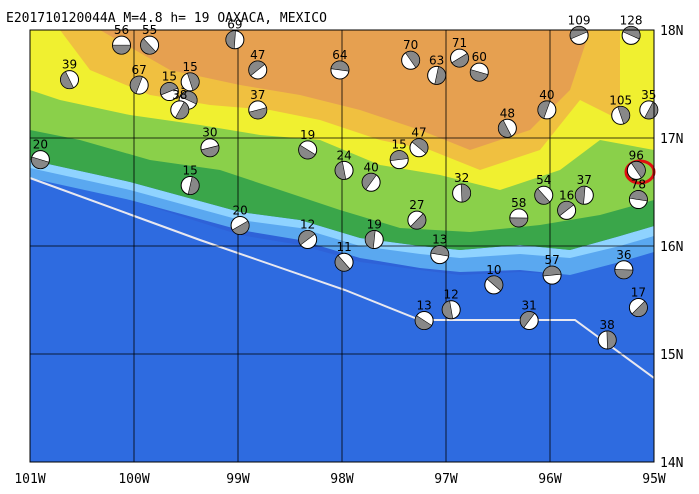 The height and width of the screenshot is (494, 699). Describe the element at coordinates (257, 95) in the screenshot. I see `depth-label: 37` at that location.